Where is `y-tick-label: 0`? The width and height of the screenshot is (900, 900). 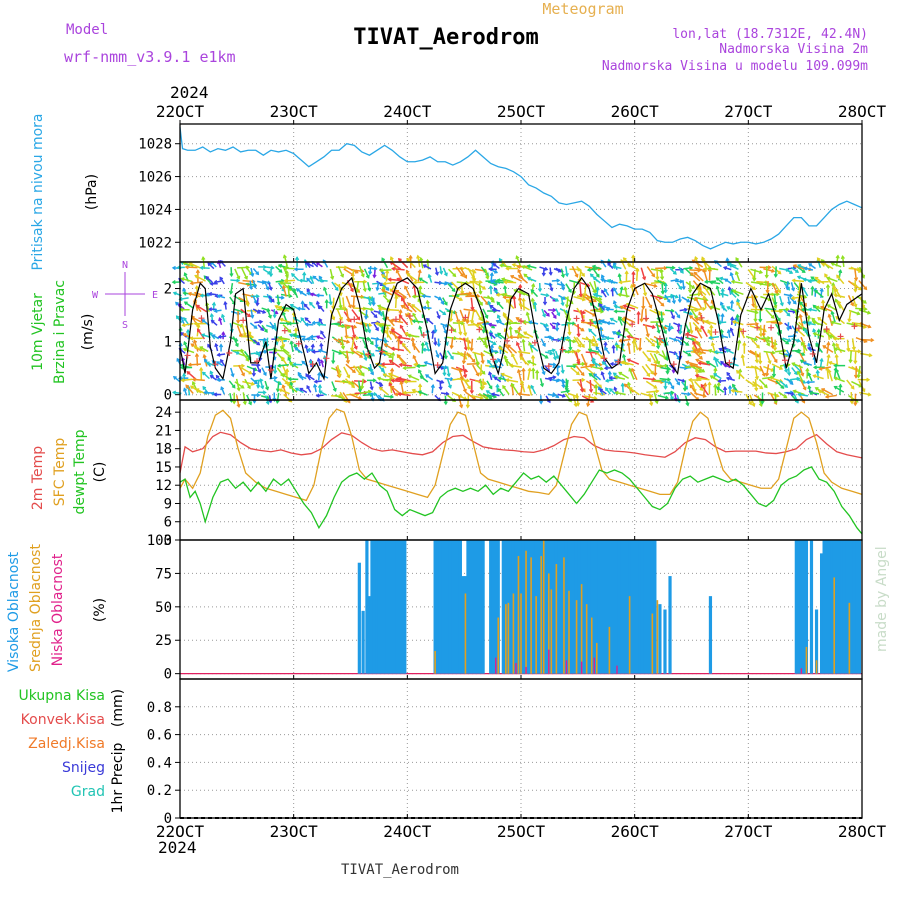 y-tick-label: 0 is located at coordinates (168, 396).